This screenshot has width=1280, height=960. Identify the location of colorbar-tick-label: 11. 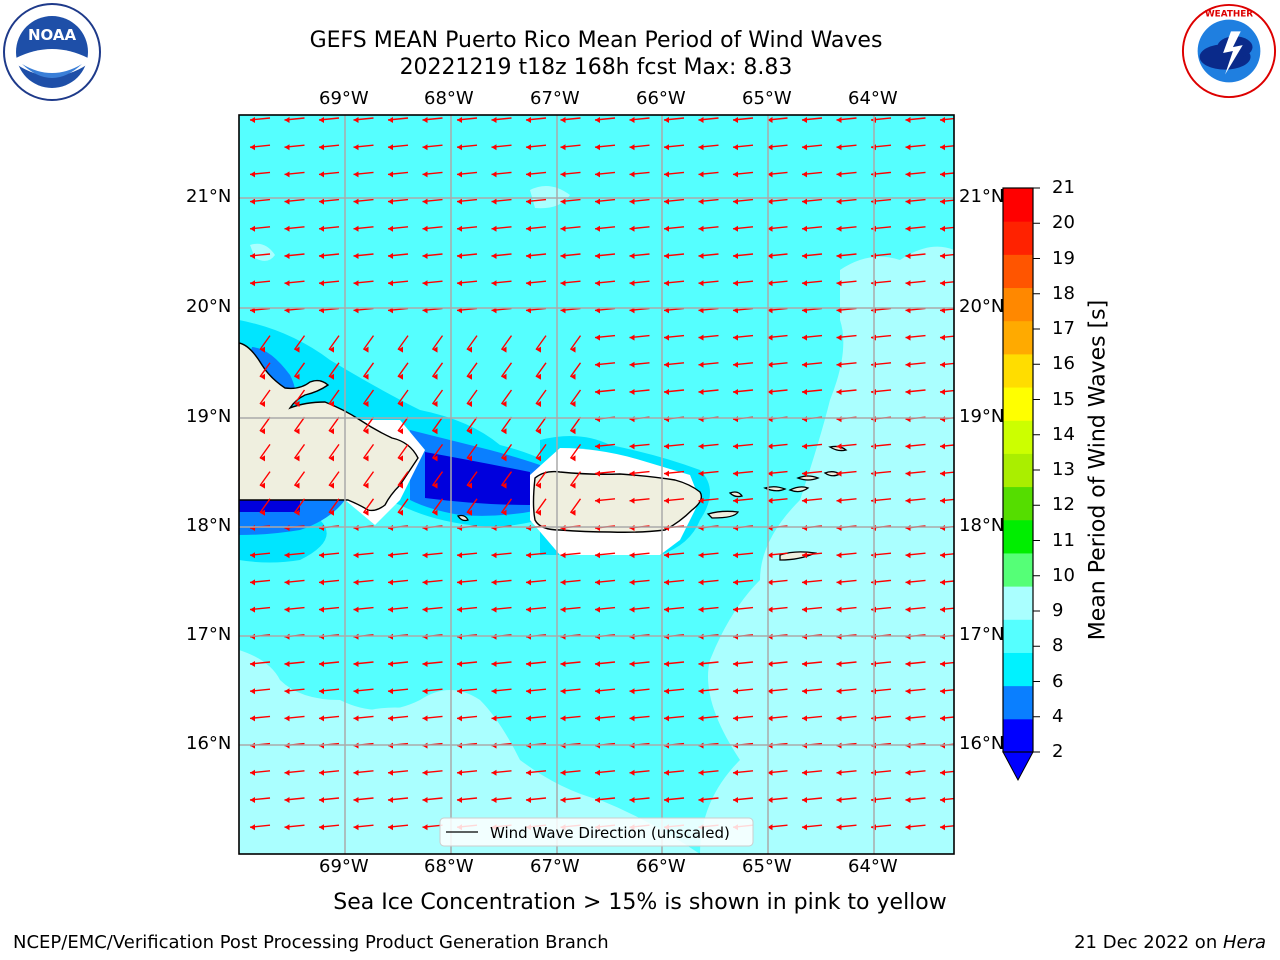
(1063, 540).